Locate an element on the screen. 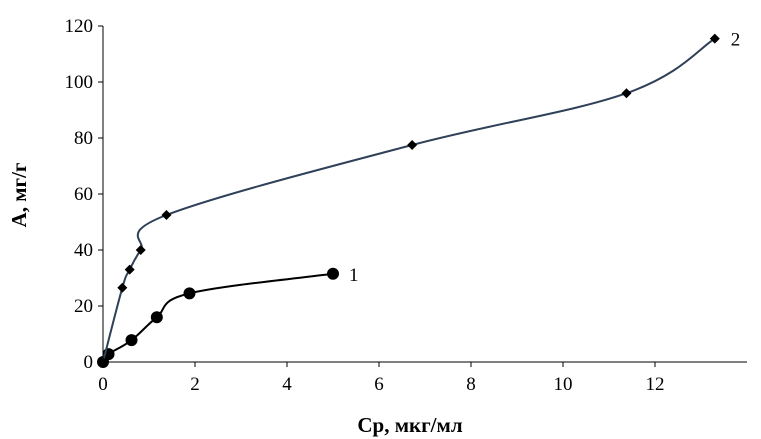 This screenshot has height=439, width=761. y-tick-label: 0 is located at coordinates (89, 362).